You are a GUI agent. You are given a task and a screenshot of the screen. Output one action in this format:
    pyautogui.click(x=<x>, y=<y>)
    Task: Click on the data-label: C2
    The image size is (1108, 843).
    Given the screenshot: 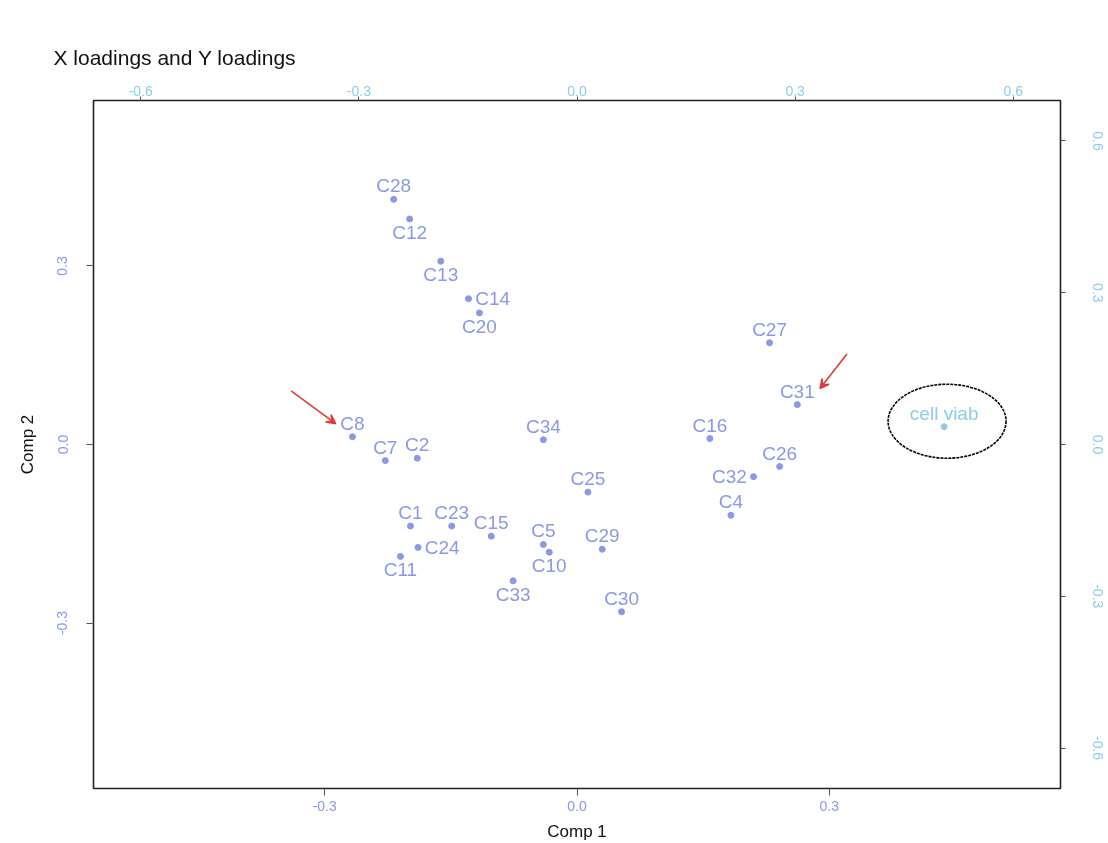 What is the action you would take?
    pyautogui.click(x=417, y=445)
    